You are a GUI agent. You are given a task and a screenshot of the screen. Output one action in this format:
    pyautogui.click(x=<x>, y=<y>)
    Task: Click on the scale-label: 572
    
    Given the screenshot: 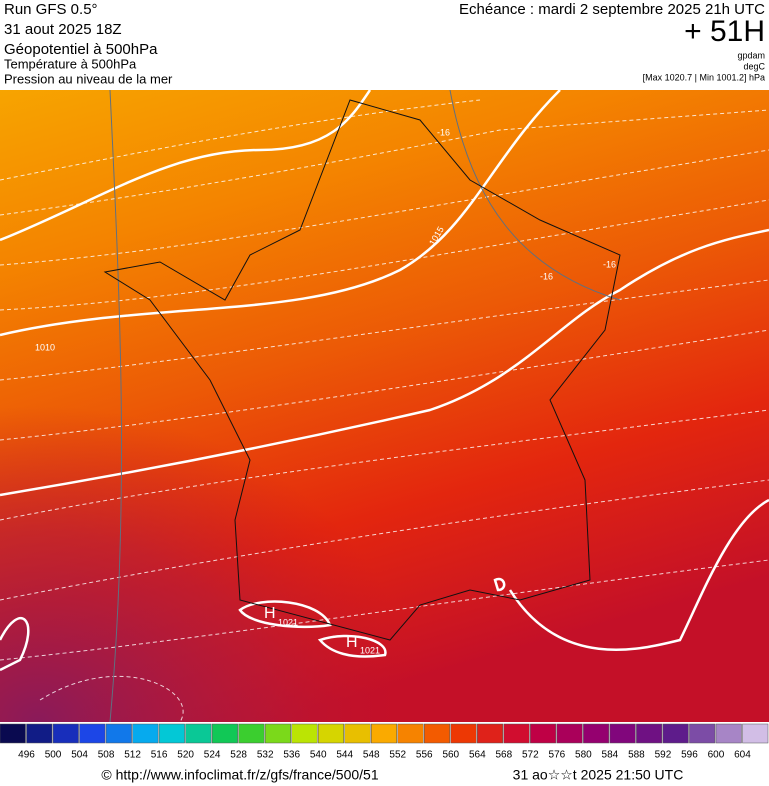 What is the action you would take?
    pyautogui.click(x=530, y=755)
    